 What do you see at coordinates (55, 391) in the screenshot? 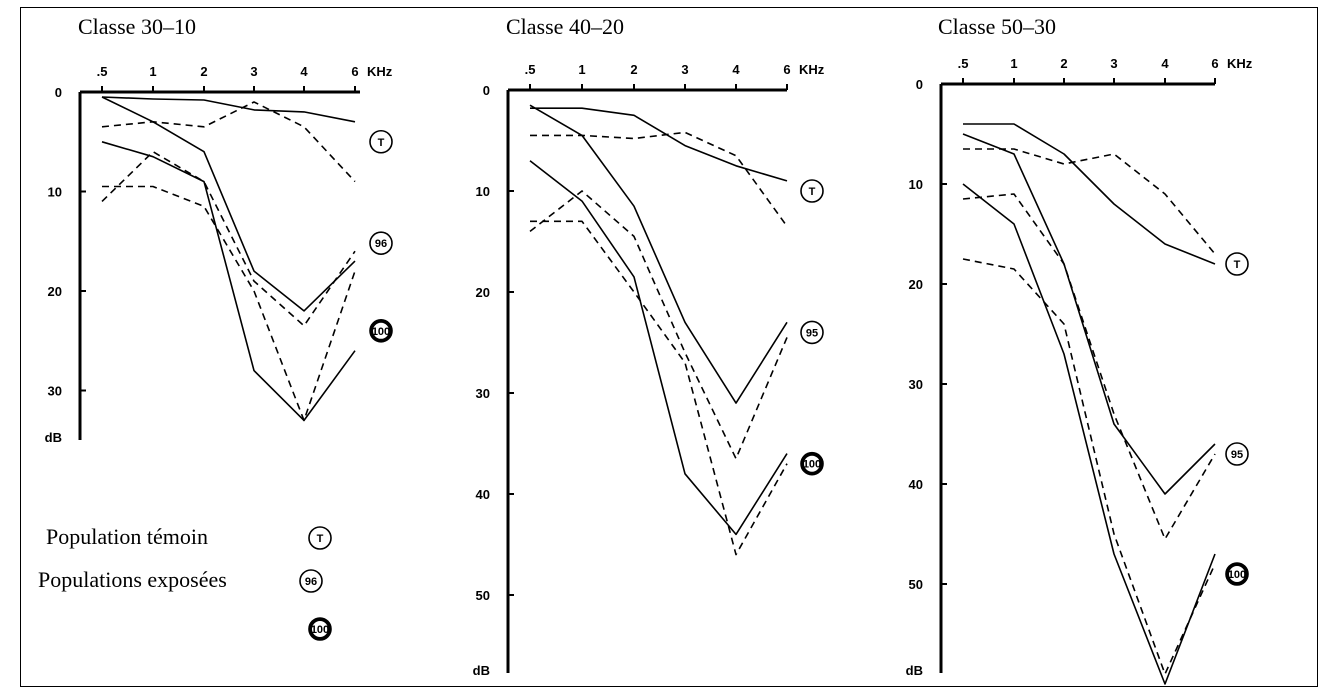
I see `panel-1-y-tick-label: 30` at bounding box center [55, 391].